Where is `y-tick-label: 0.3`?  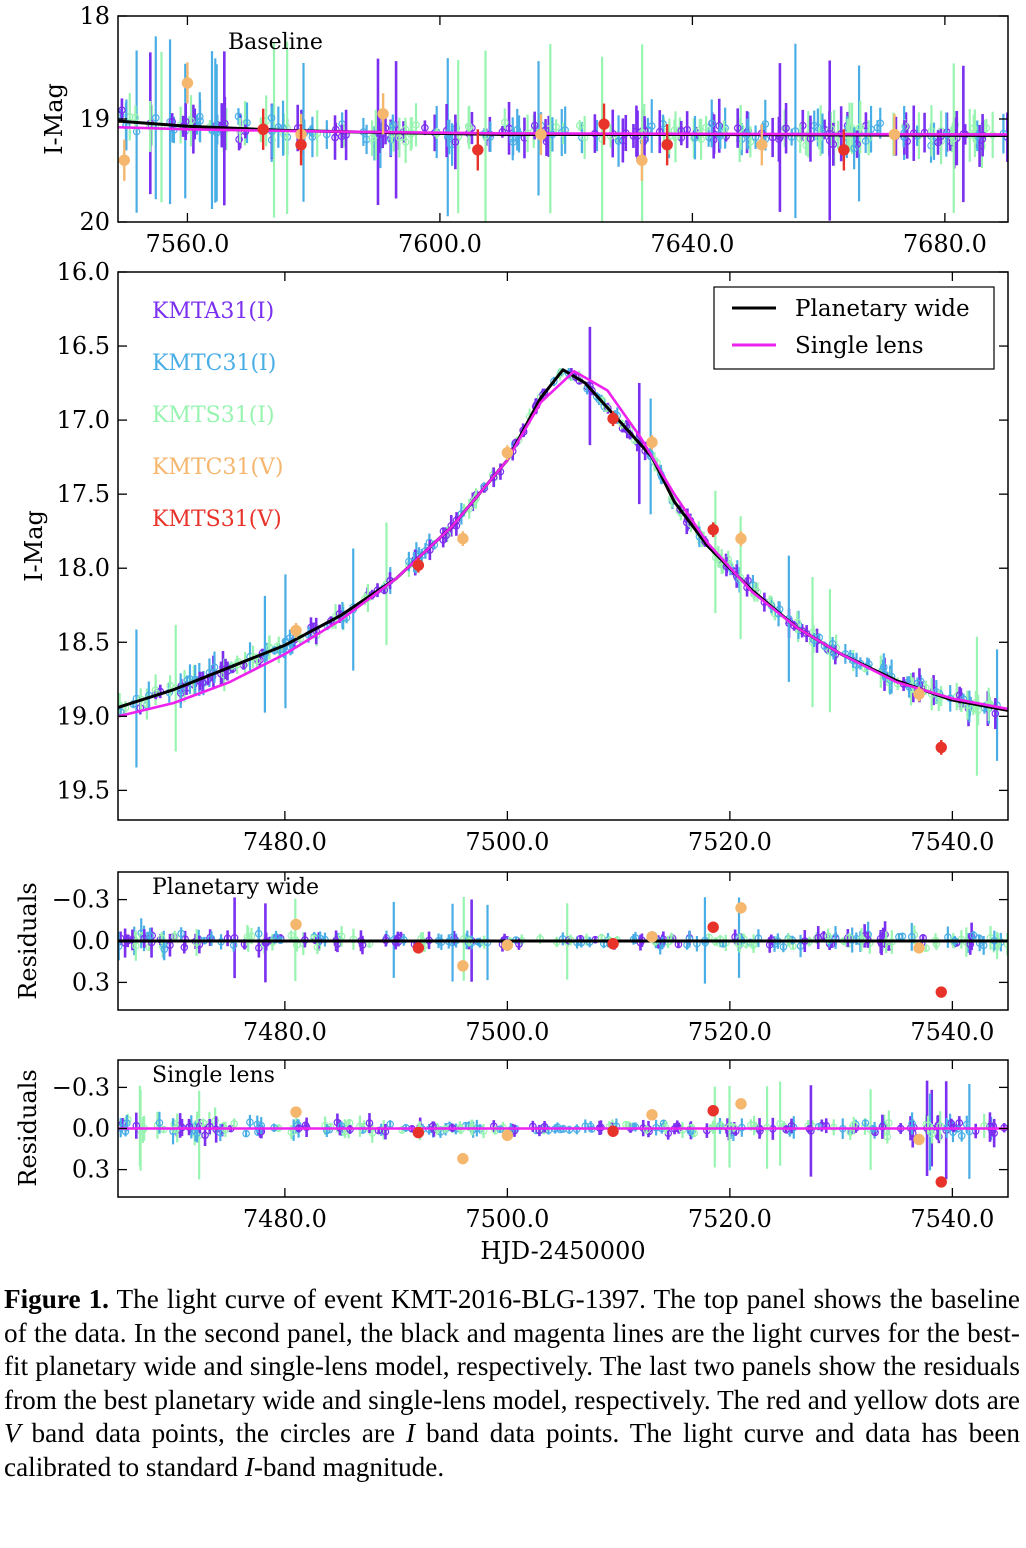
y-tick-label: 0.3 is located at coordinates (91, 1170).